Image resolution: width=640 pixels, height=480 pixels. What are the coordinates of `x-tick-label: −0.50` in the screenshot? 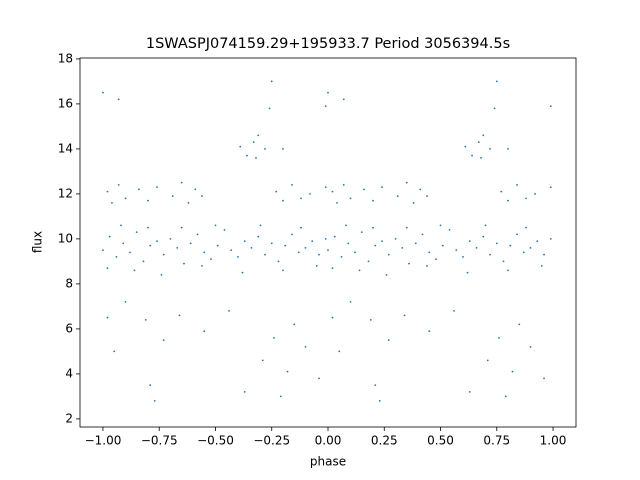 It's located at (215, 441).